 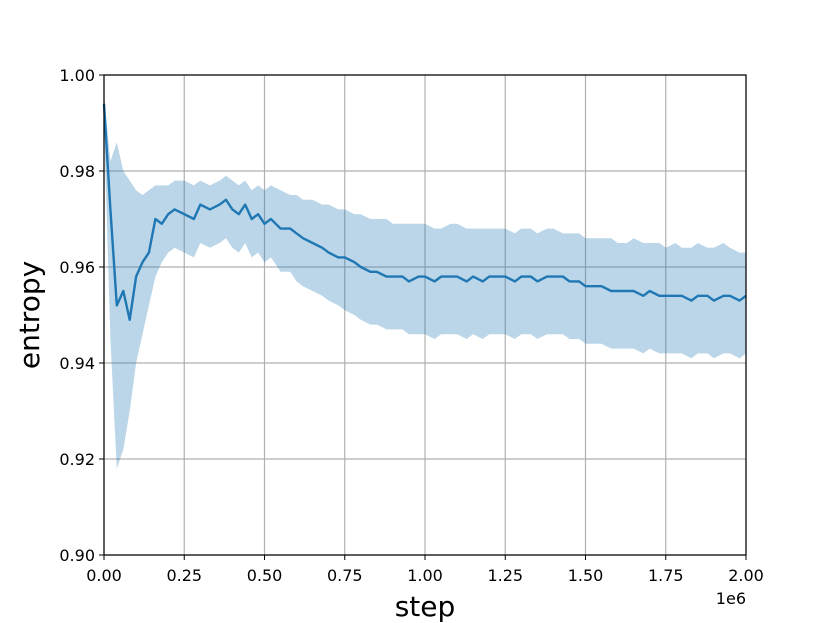 What do you see at coordinates (77, 267) in the screenshot?
I see `y-tick-label: 0.96` at bounding box center [77, 267].